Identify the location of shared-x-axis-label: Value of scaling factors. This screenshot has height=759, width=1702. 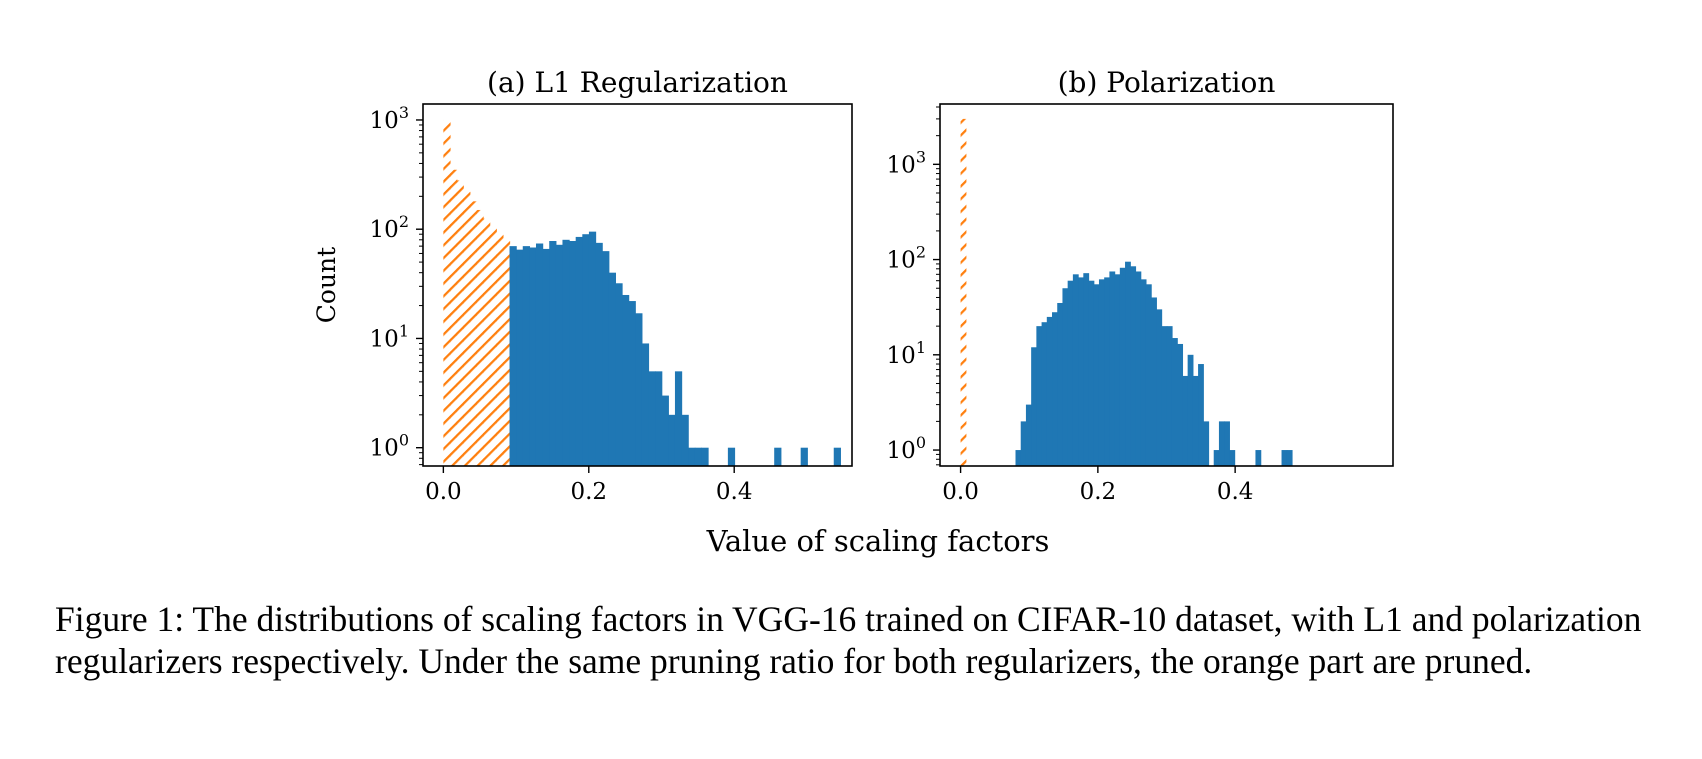
(878, 541).